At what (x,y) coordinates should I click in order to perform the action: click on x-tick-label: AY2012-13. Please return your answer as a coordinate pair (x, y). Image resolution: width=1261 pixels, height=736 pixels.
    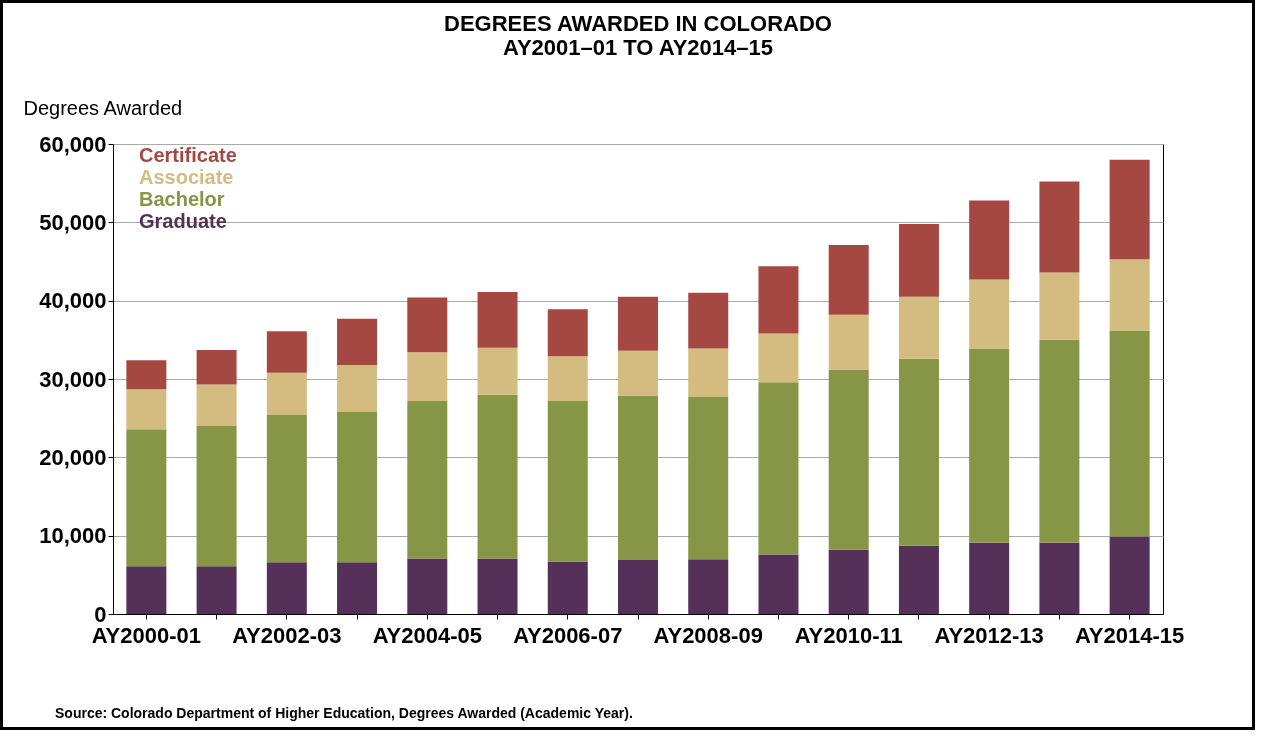
    Looking at the image, I should click on (989, 635).